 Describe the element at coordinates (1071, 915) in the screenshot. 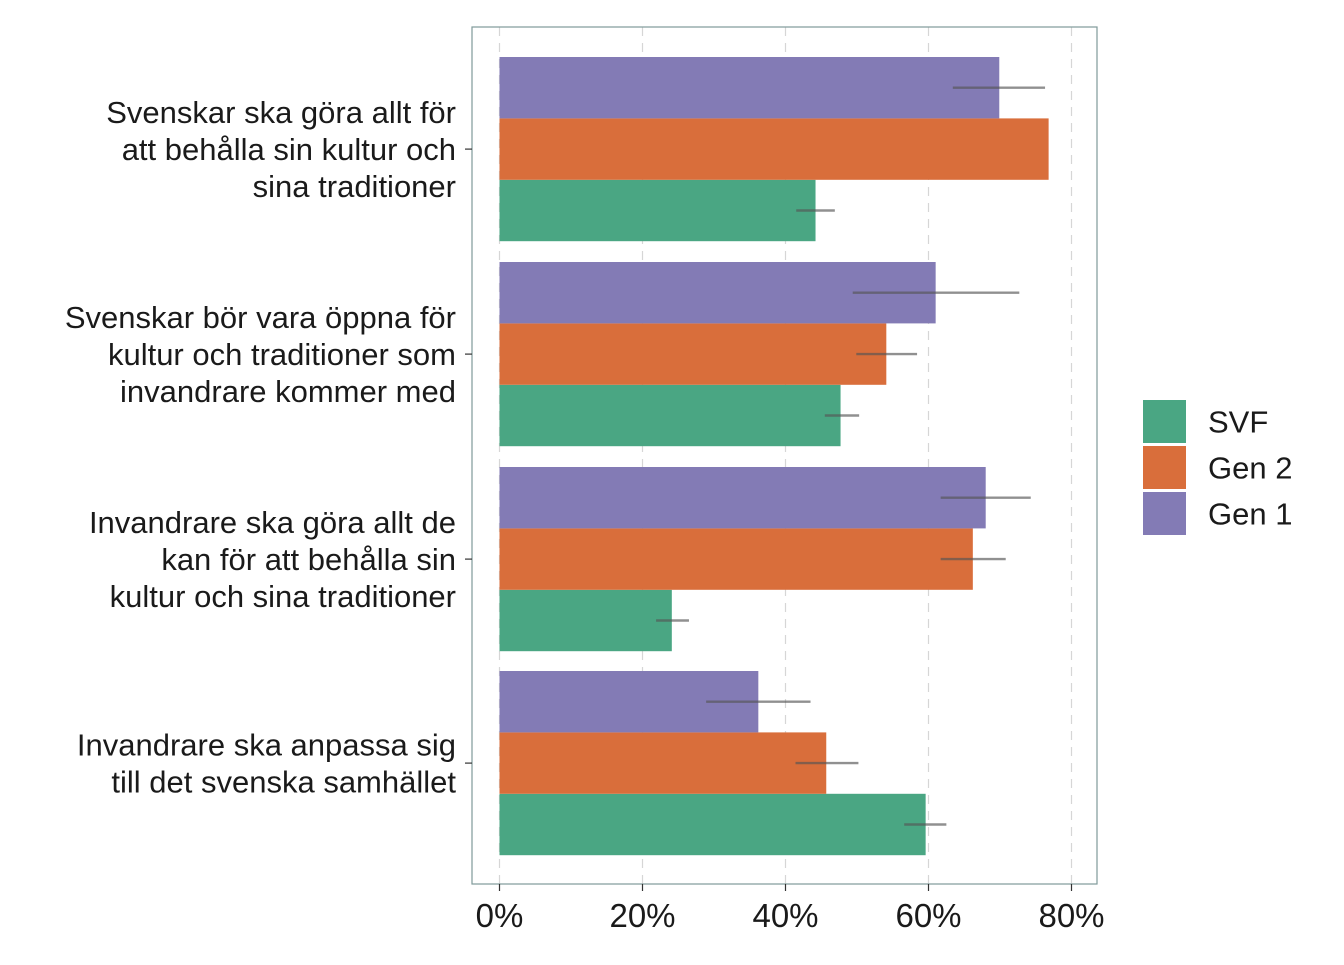

I see `x-tick-label: 80%` at that location.